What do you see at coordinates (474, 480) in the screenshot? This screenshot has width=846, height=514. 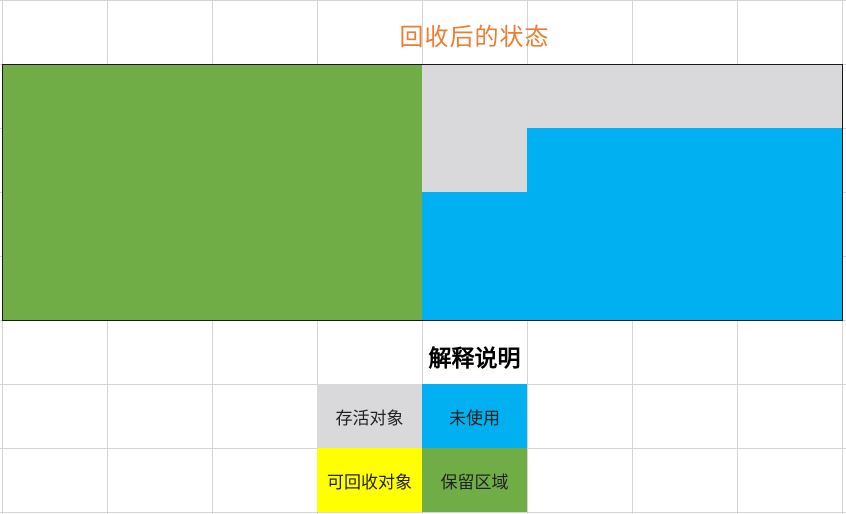 I see `legend-reserved: 保留区域` at bounding box center [474, 480].